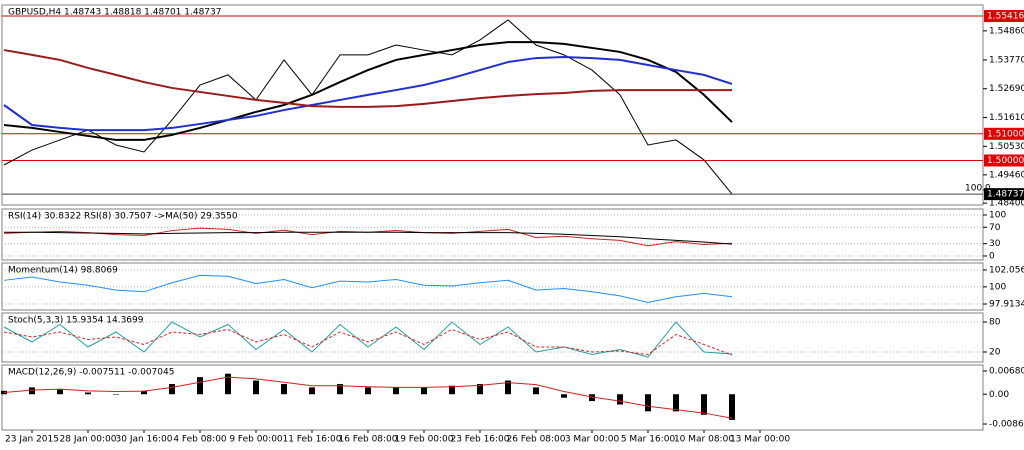 The height and width of the screenshot is (450, 1024). What do you see at coordinates (144, 440) in the screenshot?
I see `x-tick-label: 30 Jan 16:00` at bounding box center [144, 440].